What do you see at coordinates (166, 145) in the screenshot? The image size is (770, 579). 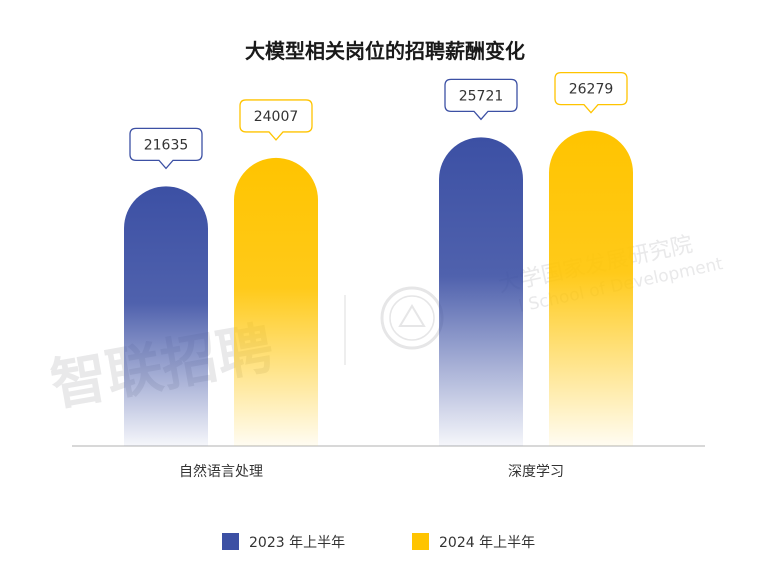 I see `value-label-0-0: 21635` at bounding box center [166, 145].